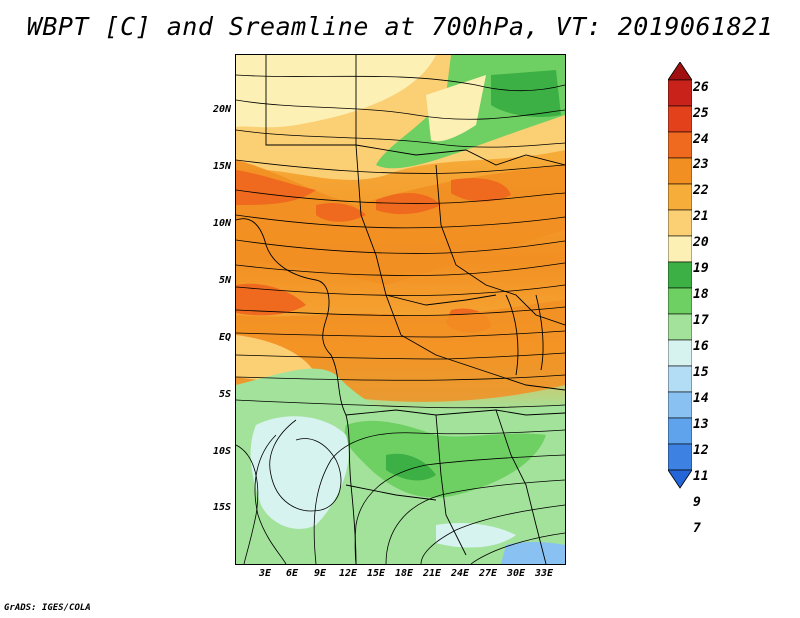 The width and height of the screenshot is (800, 618). I want to click on lon-label: 3E, so click(265, 573).